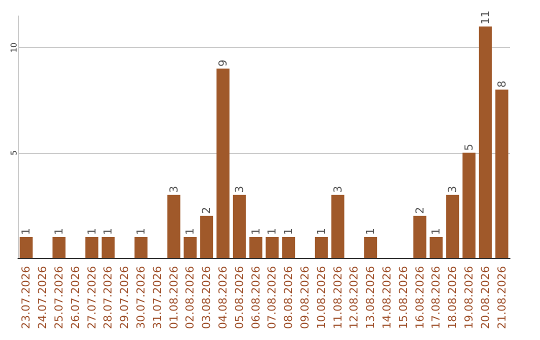 The image size is (540, 340). I want to click on x-tick-label: 23.07.2026, so click(26, 298).